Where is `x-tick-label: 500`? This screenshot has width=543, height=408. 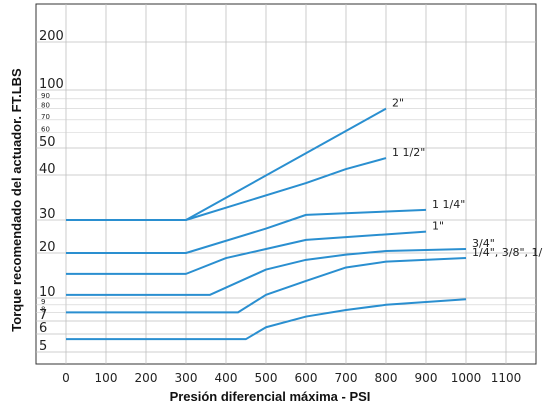 x-tick-label: 500 is located at coordinates (266, 378).